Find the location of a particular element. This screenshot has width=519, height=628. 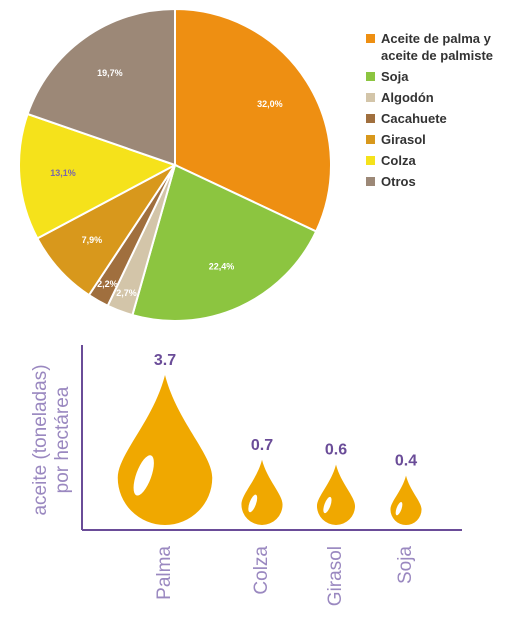

x-tick-label: Soja is located at coordinates (405, 565).